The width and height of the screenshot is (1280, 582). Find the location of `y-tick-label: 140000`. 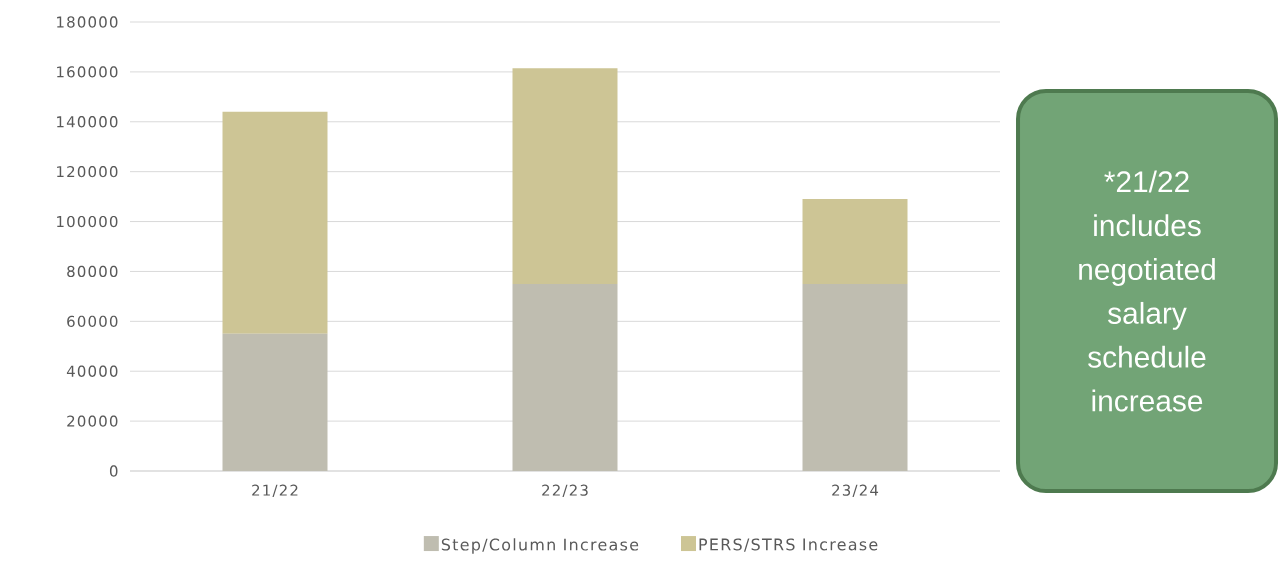

y-tick-label: 140000 is located at coordinates (87, 122).